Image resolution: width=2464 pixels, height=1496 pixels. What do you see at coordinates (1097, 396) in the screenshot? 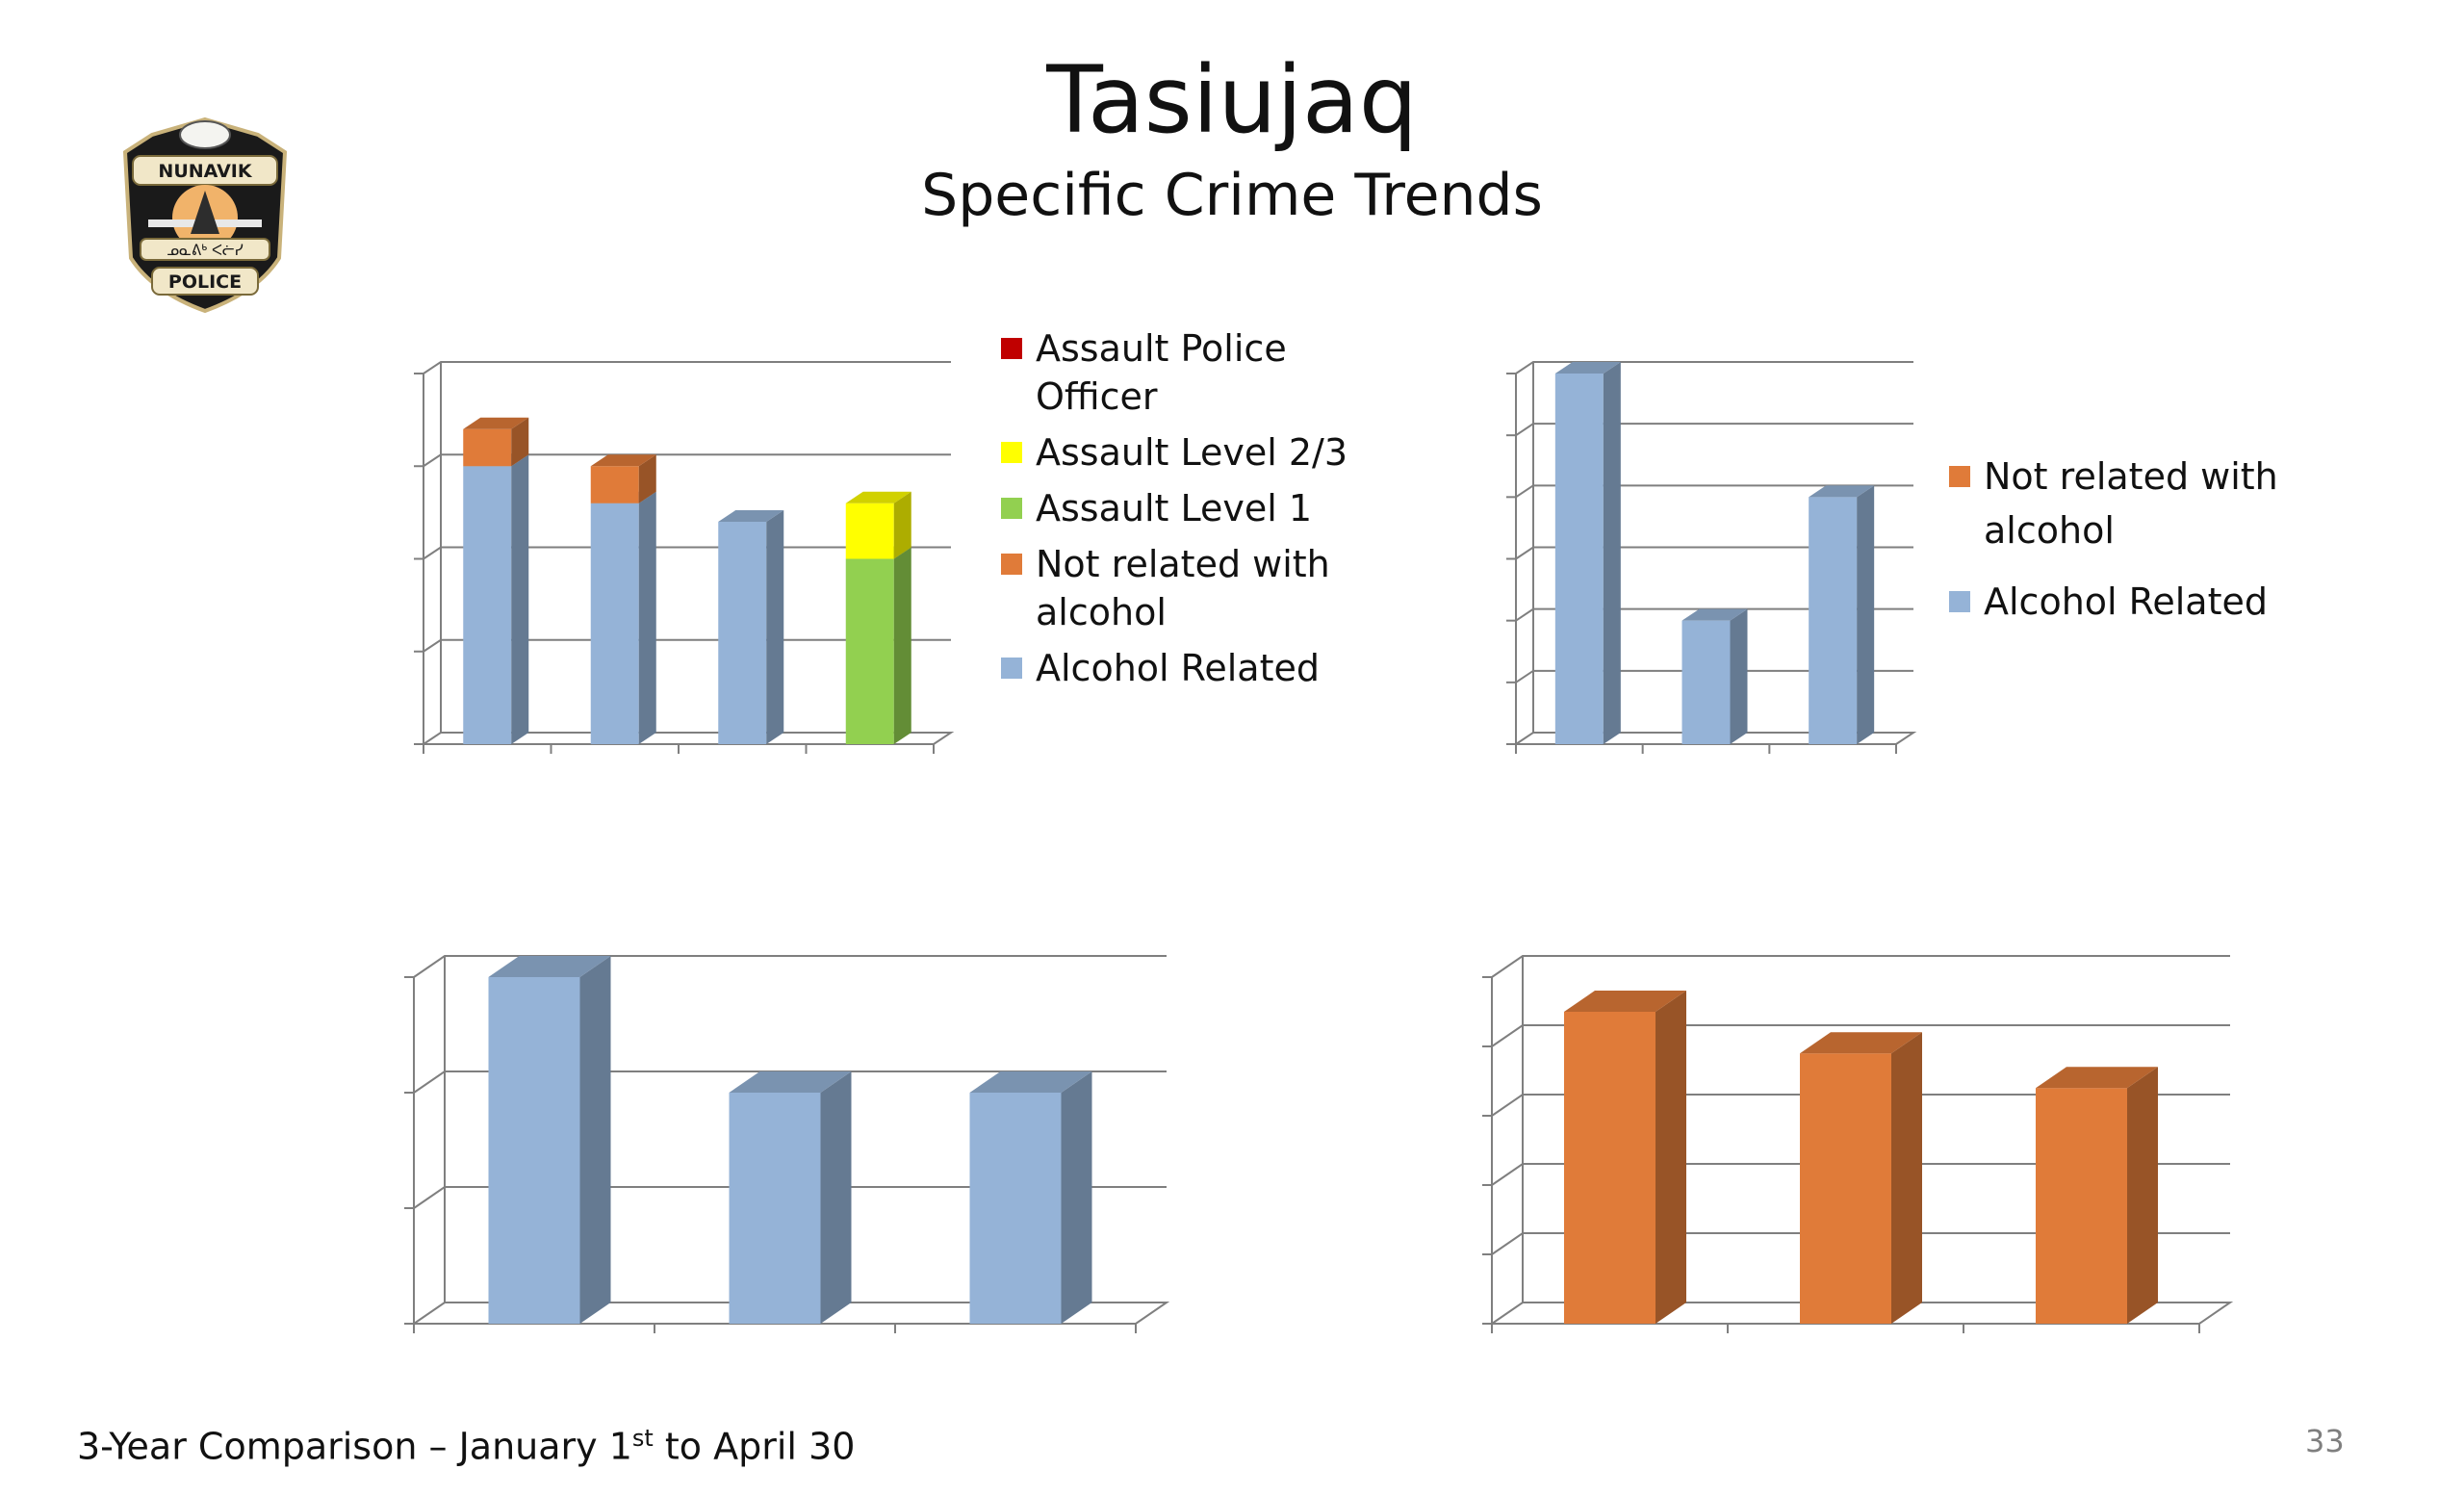
I see `legend-label: Officer` at bounding box center [1097, 396].